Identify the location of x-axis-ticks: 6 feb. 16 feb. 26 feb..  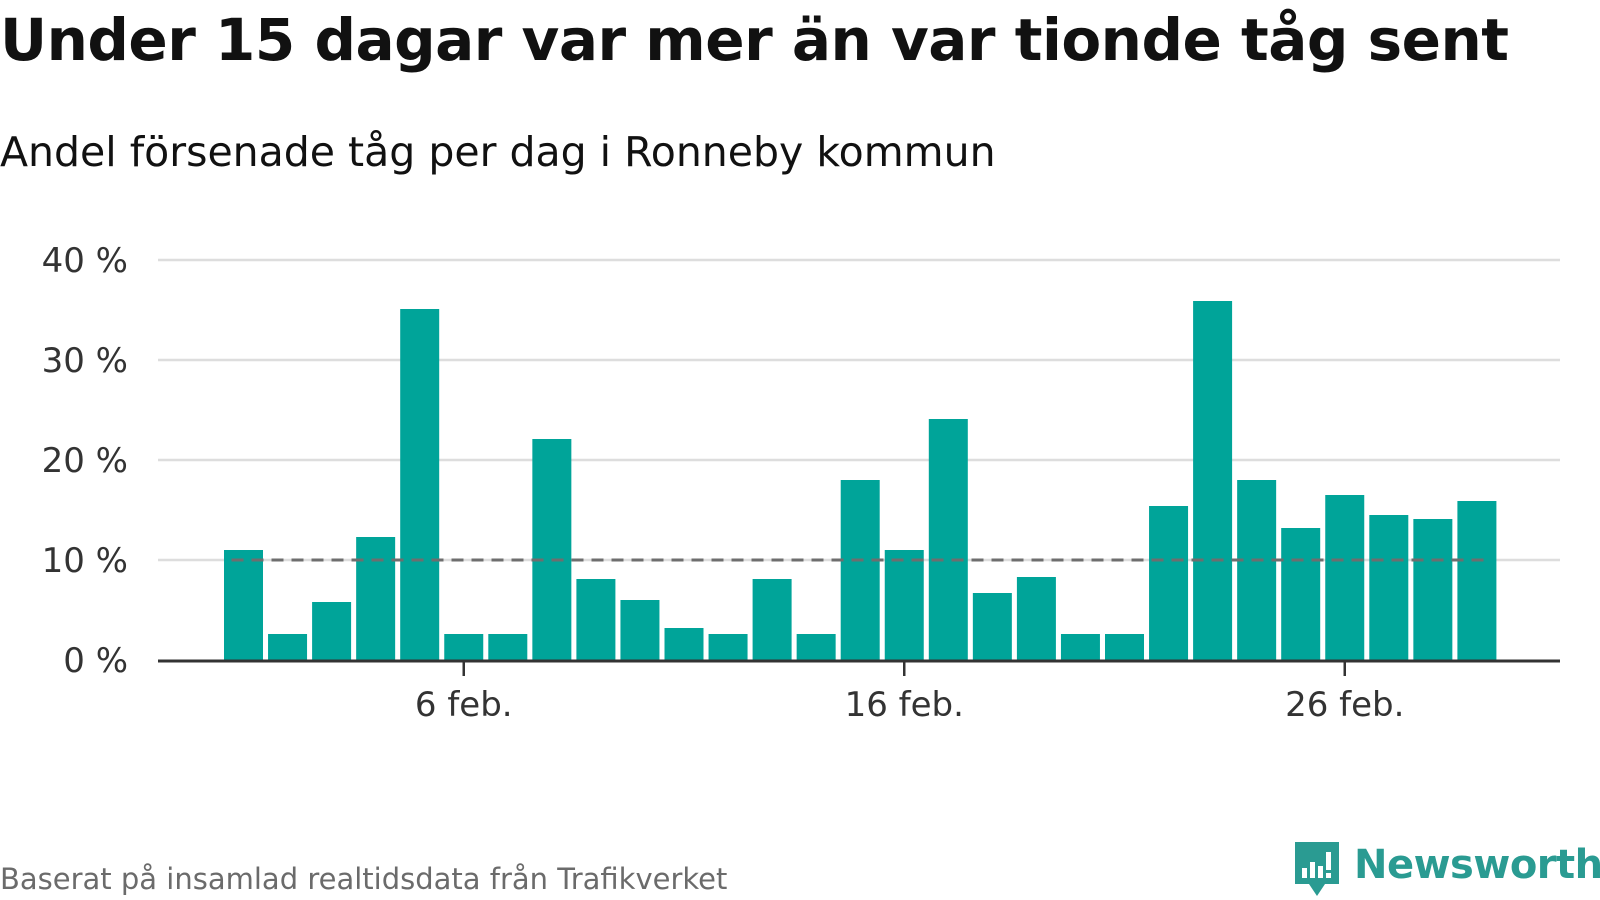
(909, 693).